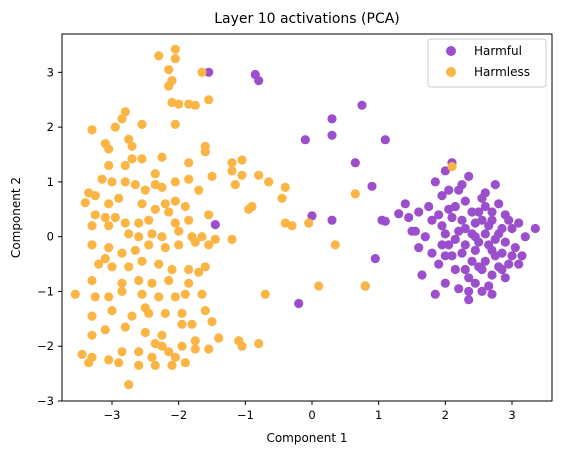 The width and height of the screenshot is (565, 455). I want to click on legend-frame, so click(487, 63).